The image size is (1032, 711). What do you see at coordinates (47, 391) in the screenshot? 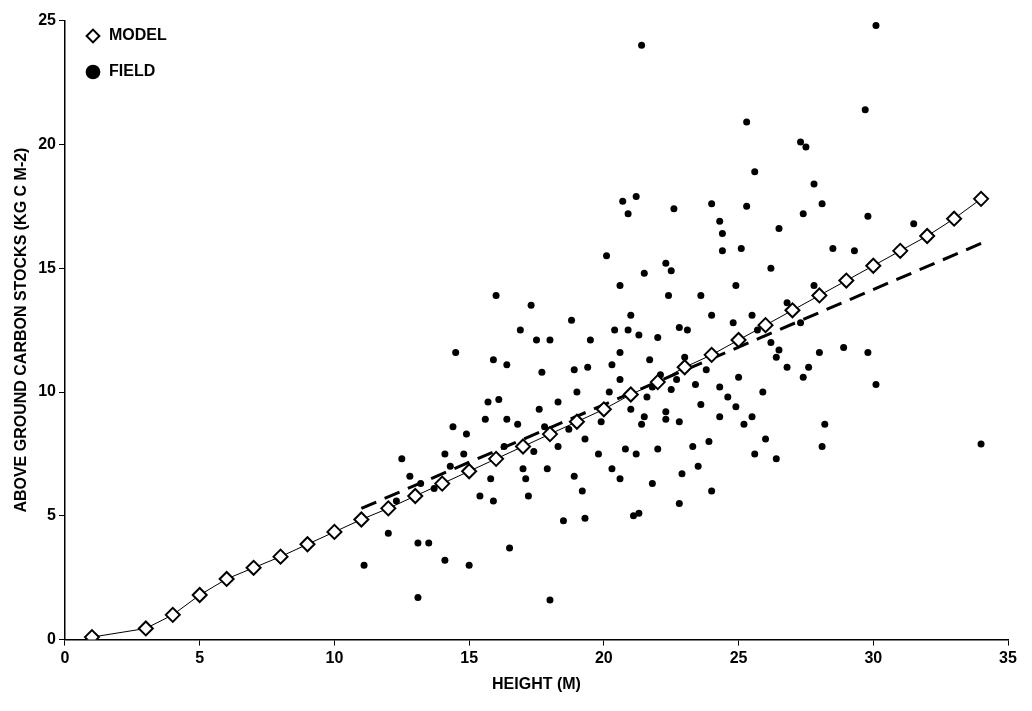
I see `y-tick-label: 10` at bounding box center [47, 391].